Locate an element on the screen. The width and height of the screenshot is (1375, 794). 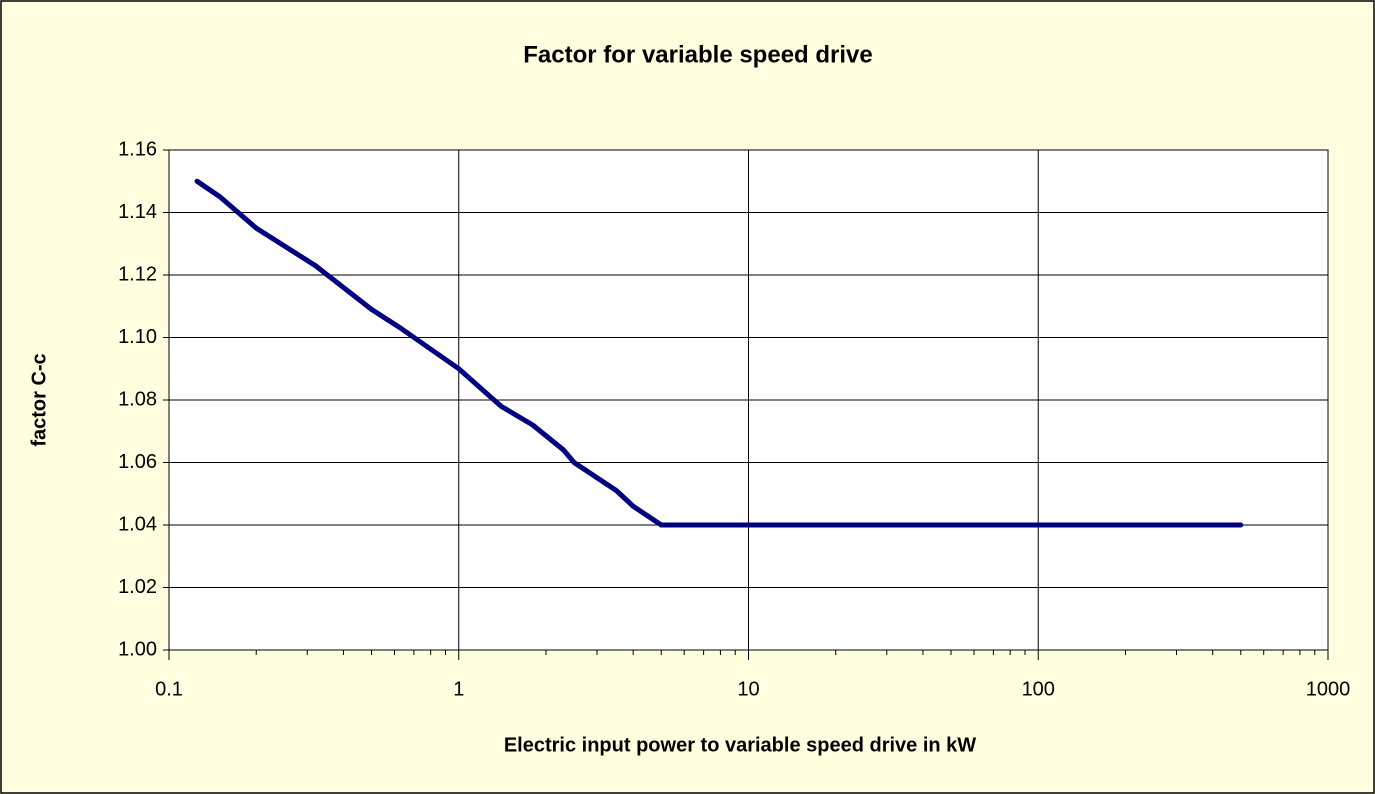
chart-title: Factor for variable speed drive is located at coordinates (697, 54).